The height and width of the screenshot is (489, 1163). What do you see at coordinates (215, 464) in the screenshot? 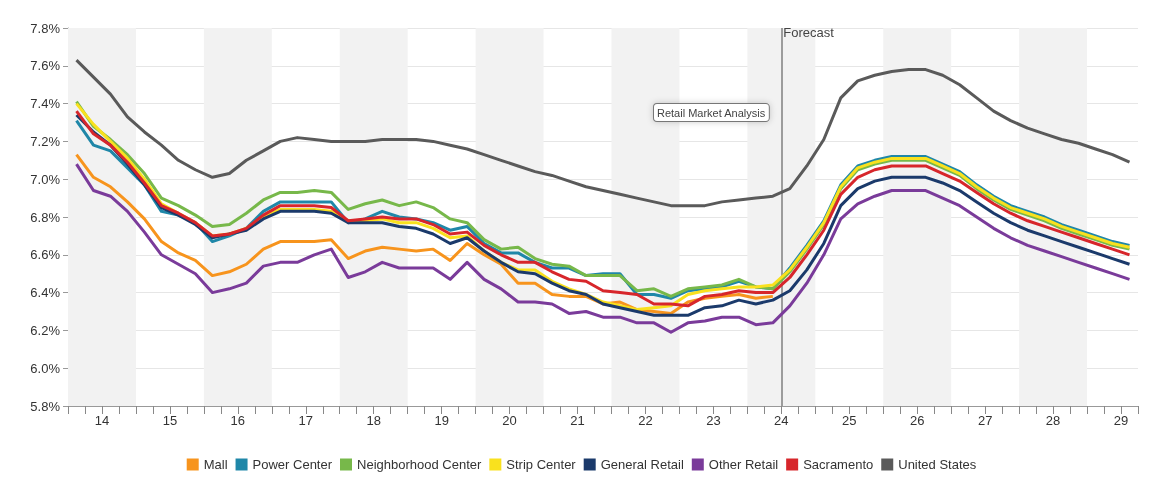
I see `legend-label: Mall` at bounding box center [215, 464].